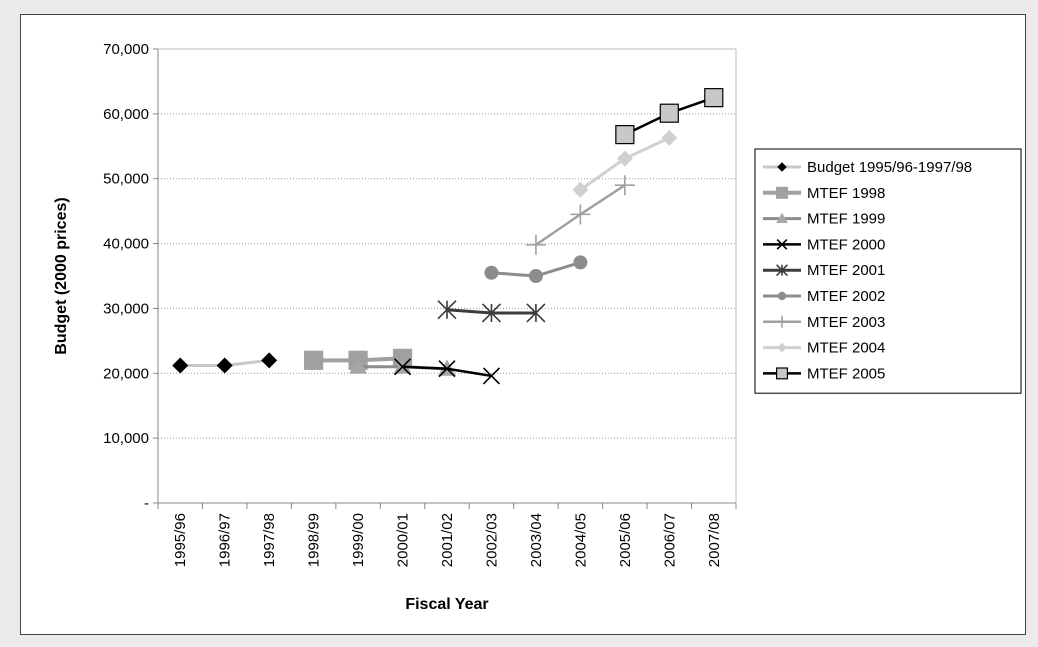 The height and width of the screenshot is (647, 1038). I want to click on legend-label: MTEF 1999, so click(846, 219).